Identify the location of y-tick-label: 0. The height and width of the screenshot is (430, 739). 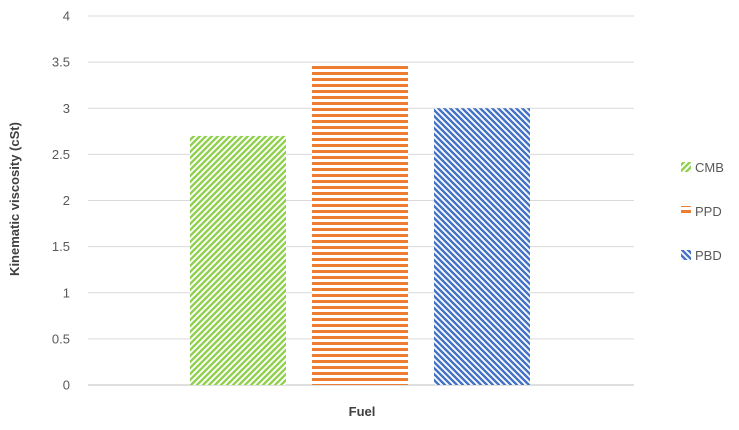
(66, 385).